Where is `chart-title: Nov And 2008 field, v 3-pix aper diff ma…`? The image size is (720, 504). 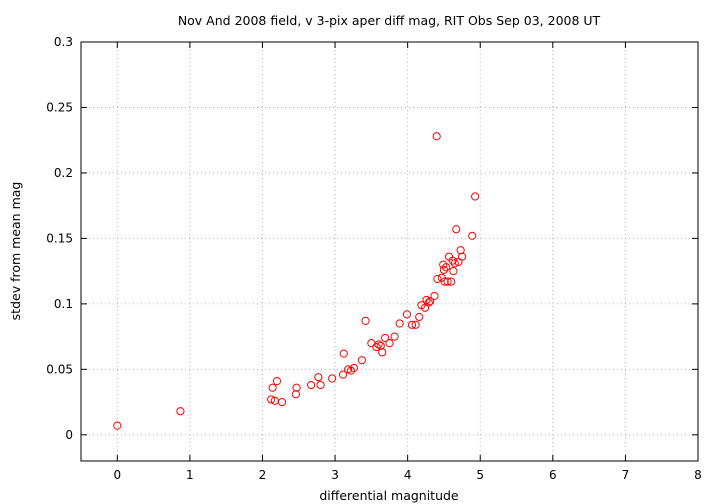 chart-title: Nov And 2008 field, v 3-pix aper diff ma… is located at coordinates (389, 20).